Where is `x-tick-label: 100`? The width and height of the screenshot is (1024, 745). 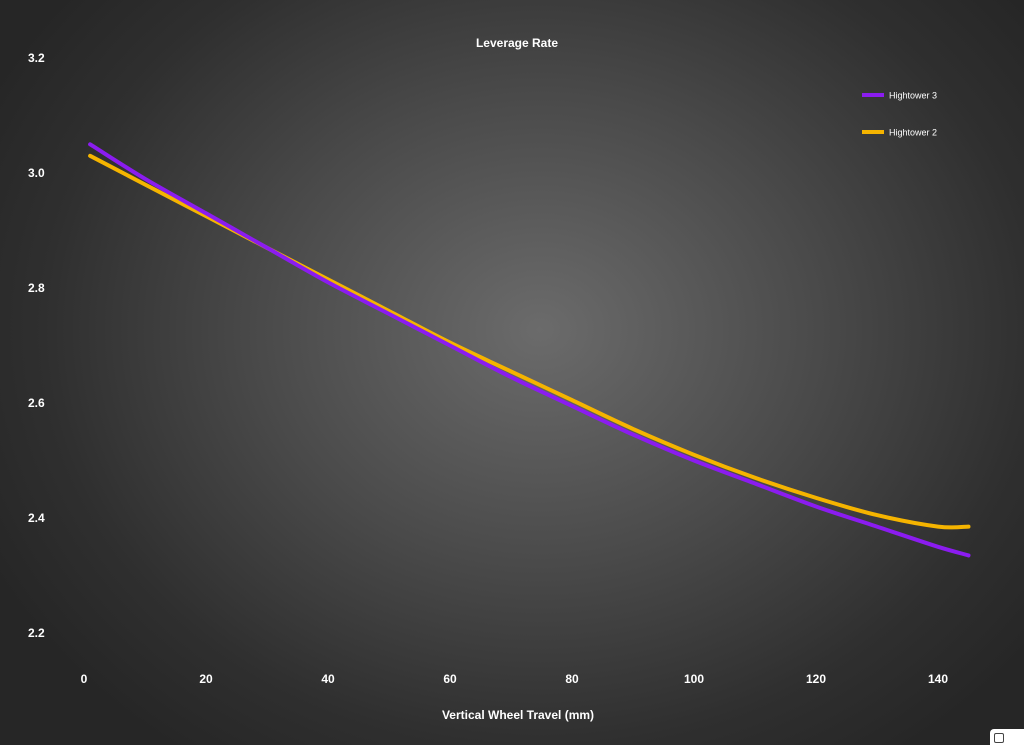 x-tick-label: 100 is located at coordinates (694, 679).